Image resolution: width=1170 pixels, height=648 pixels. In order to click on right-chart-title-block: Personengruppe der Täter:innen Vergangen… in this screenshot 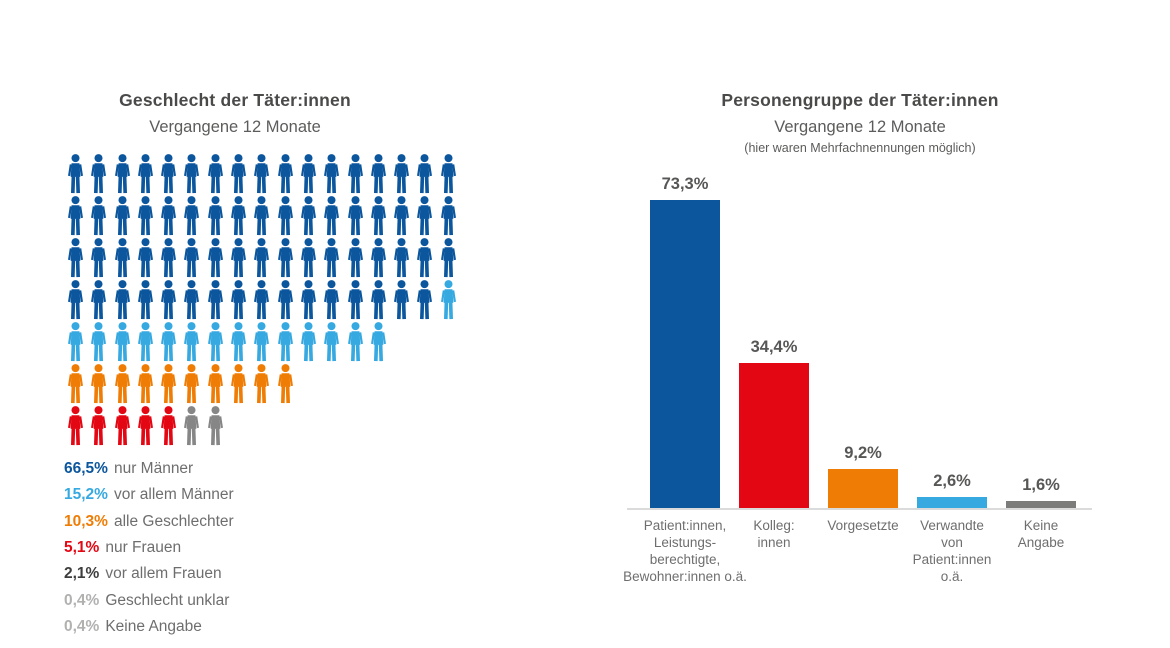, I will do `click(860, 122)`.